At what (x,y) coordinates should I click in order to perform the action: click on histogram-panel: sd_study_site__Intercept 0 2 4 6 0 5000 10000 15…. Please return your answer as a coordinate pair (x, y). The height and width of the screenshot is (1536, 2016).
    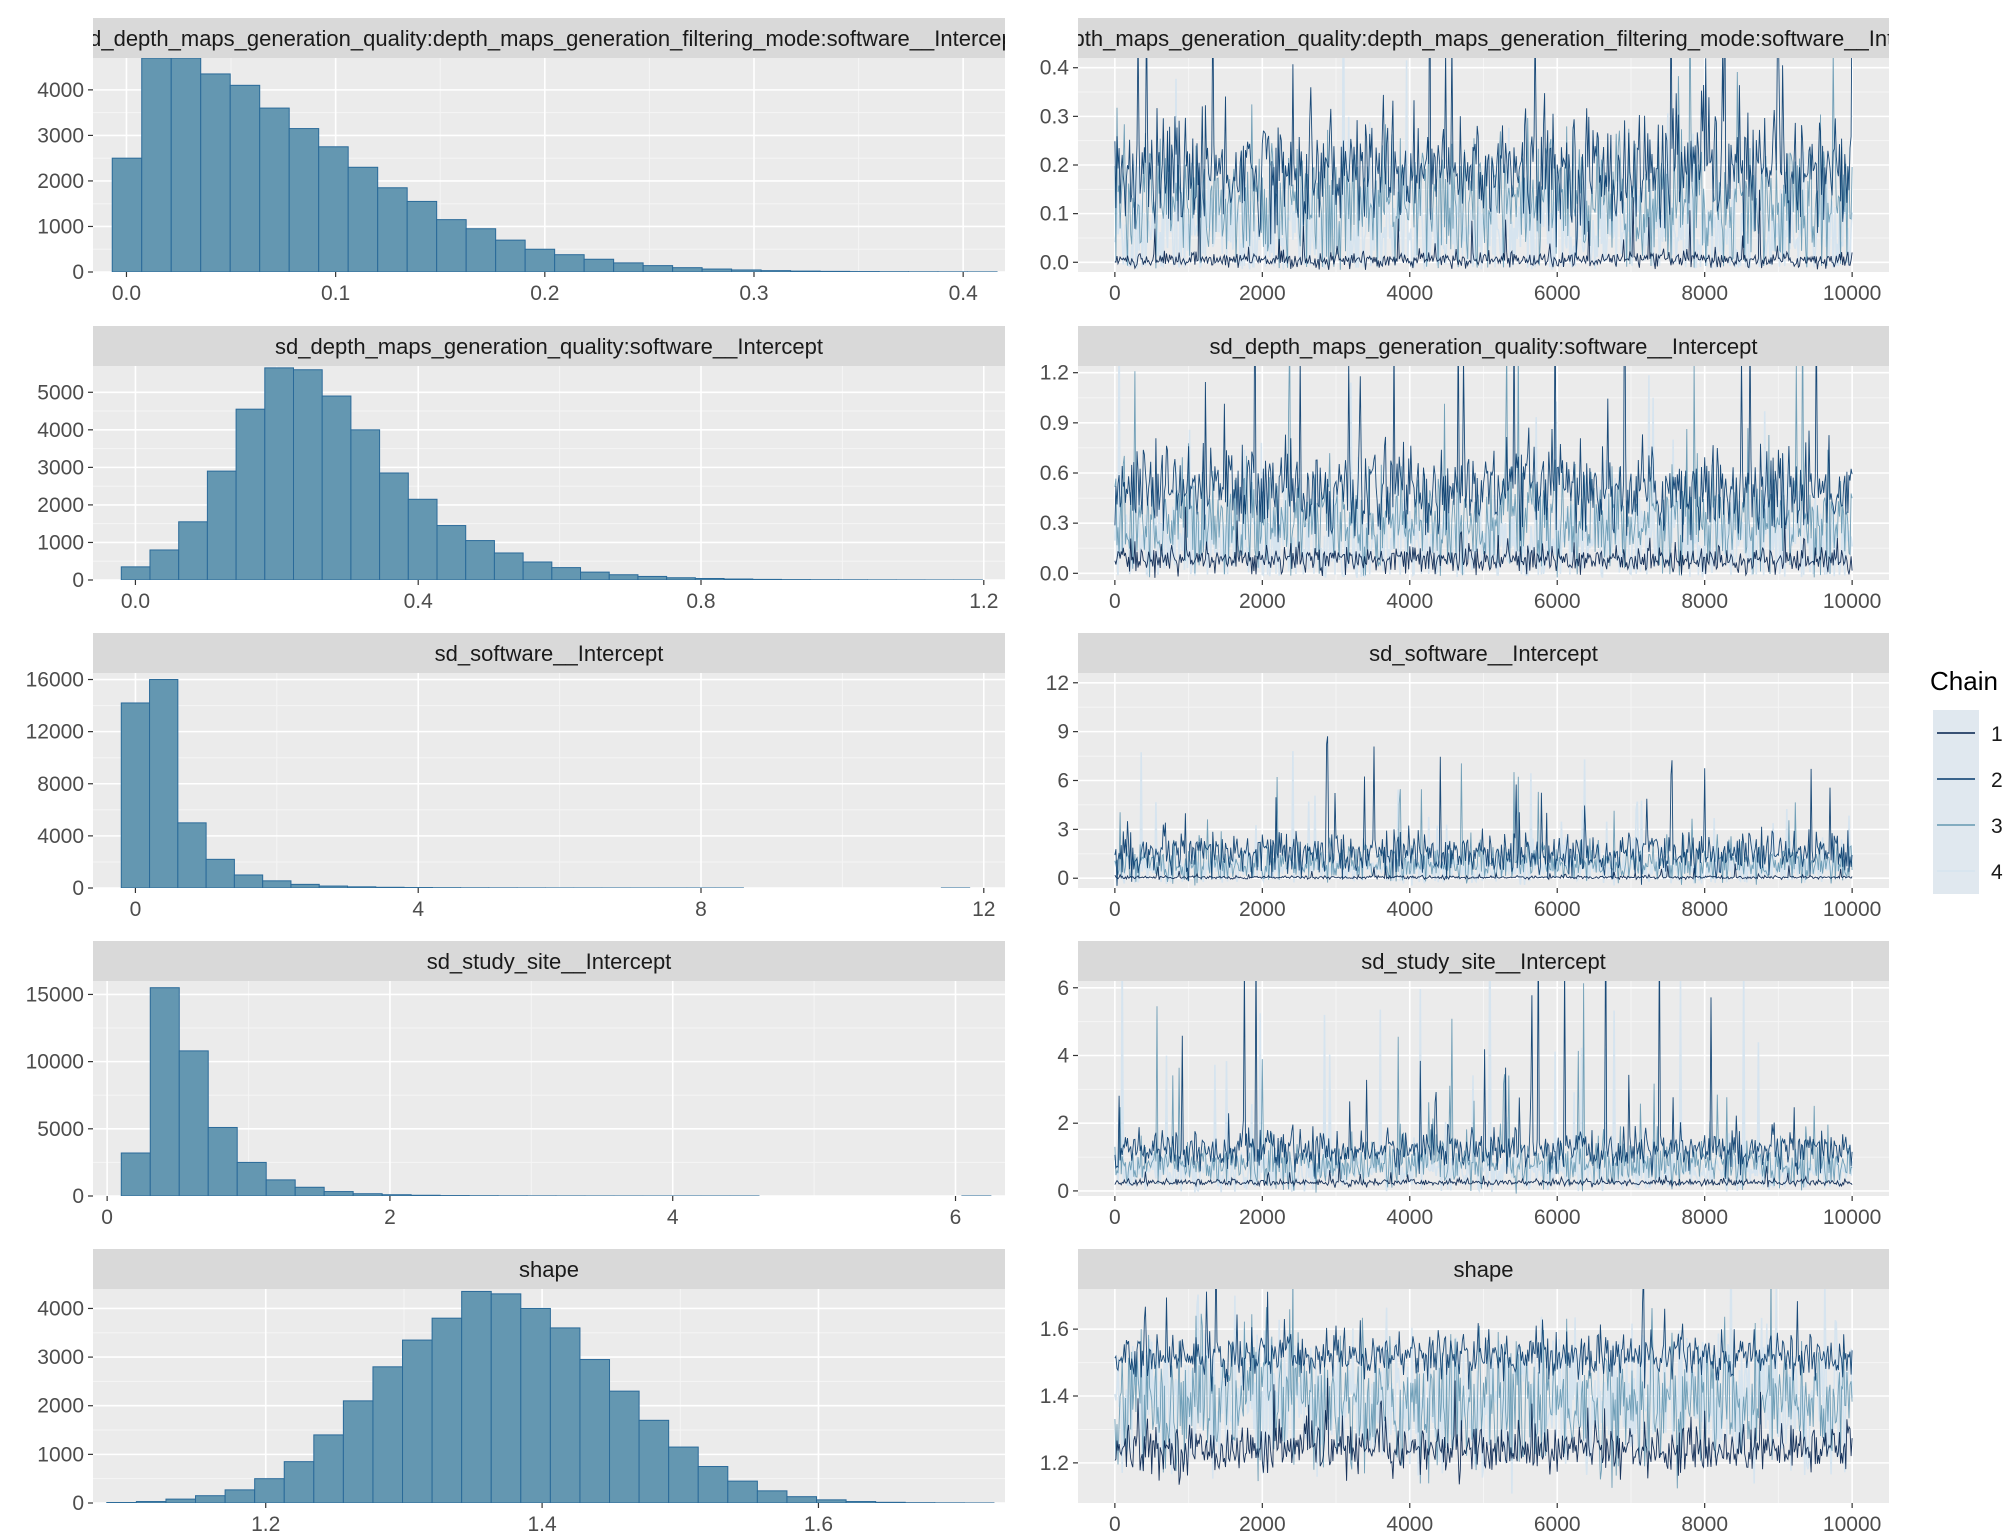
    Looking at the image, I should click on (515, 1085).